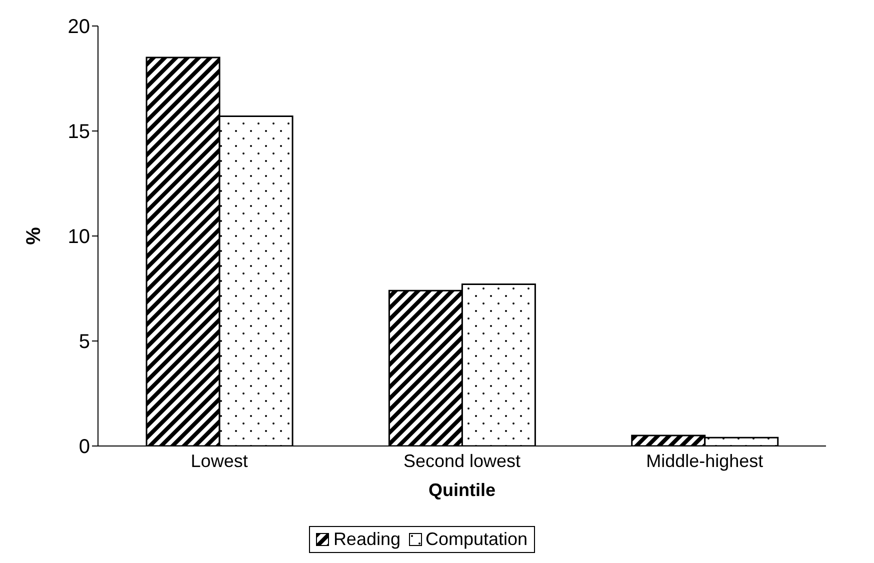 This screenshot has width=874, height=563. Describe the element at coordinates (79, 132) in the screenshot. I see `y-tick-label: 15` at that location.